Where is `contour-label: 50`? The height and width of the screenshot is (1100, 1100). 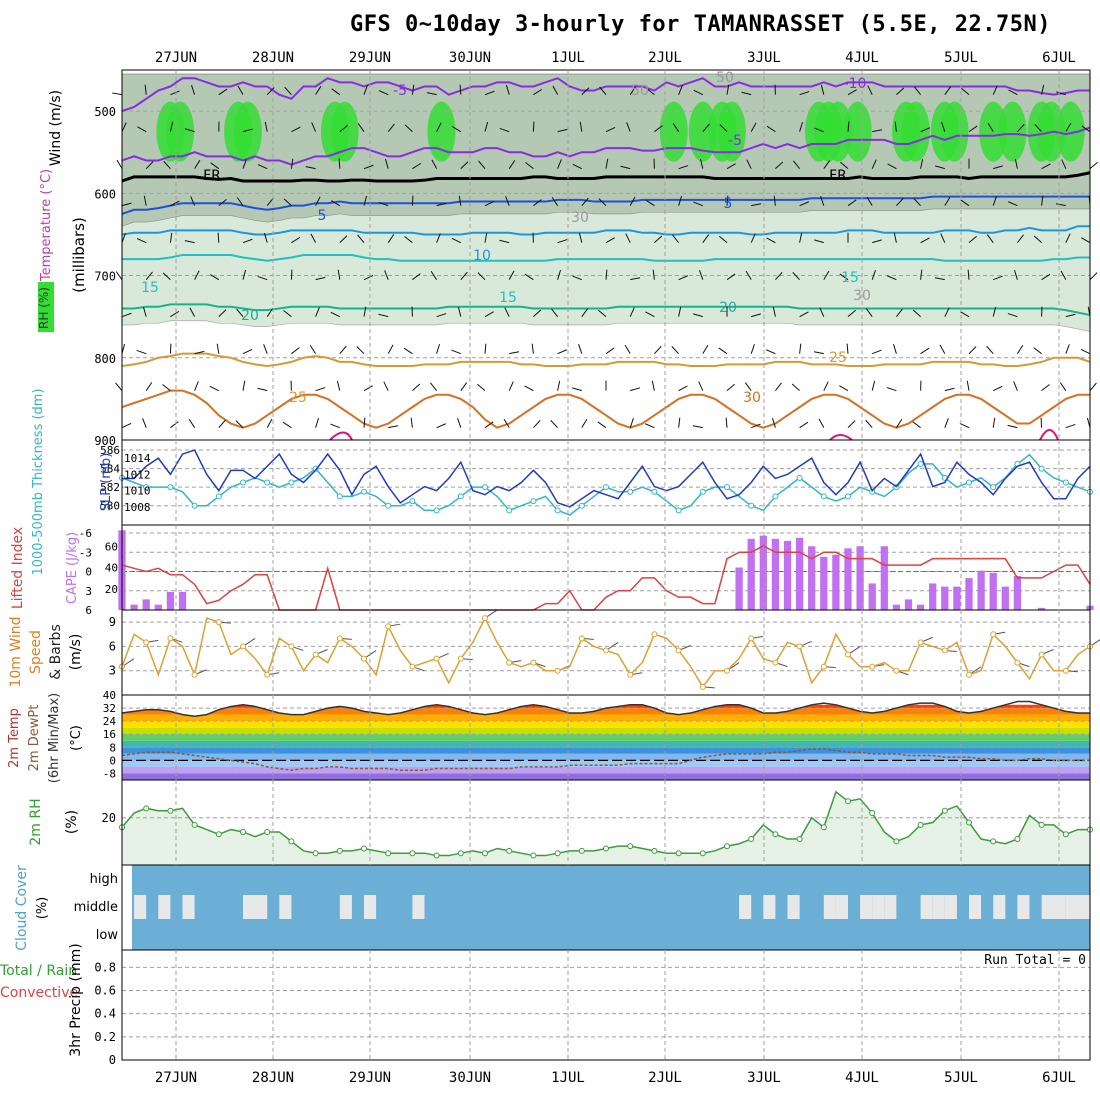
contour-label: 50 is located at coordinates (640, 91).